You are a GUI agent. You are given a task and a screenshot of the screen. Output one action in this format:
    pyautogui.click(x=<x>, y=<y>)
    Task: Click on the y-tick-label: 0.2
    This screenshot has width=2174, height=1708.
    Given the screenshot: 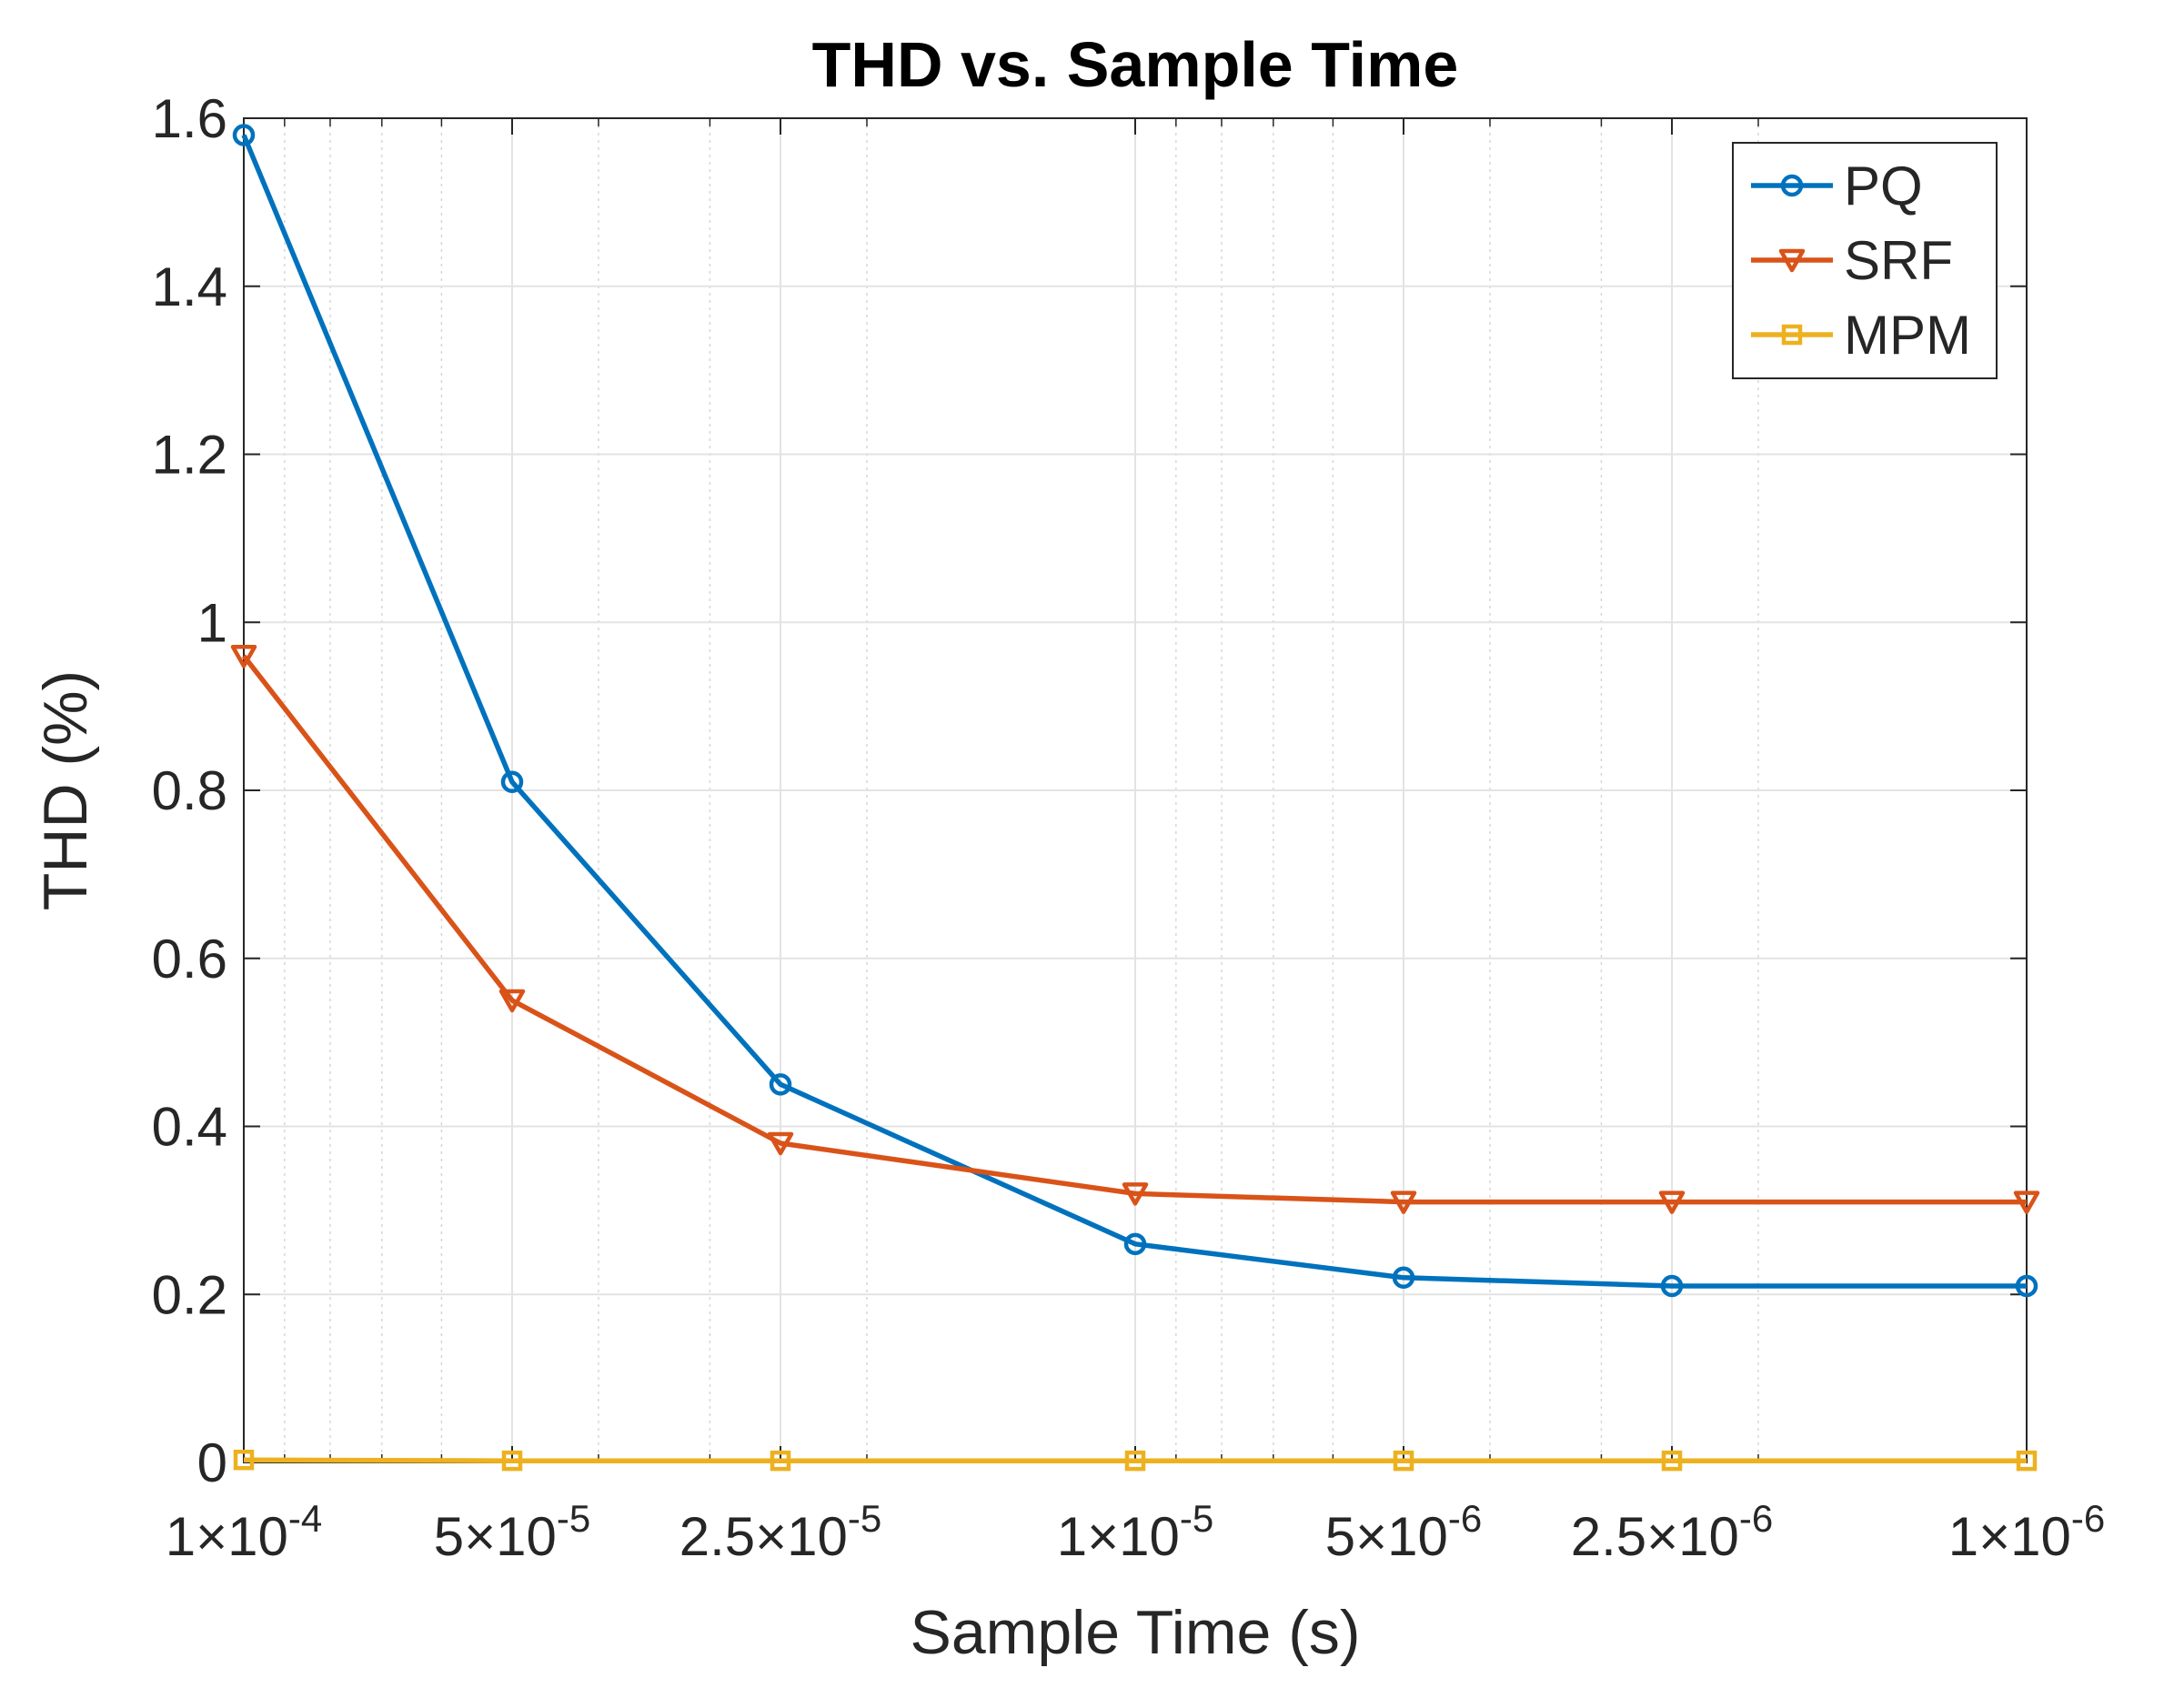 What is the action you would take?
    pyautogui.click(x=189, y=1294)
    